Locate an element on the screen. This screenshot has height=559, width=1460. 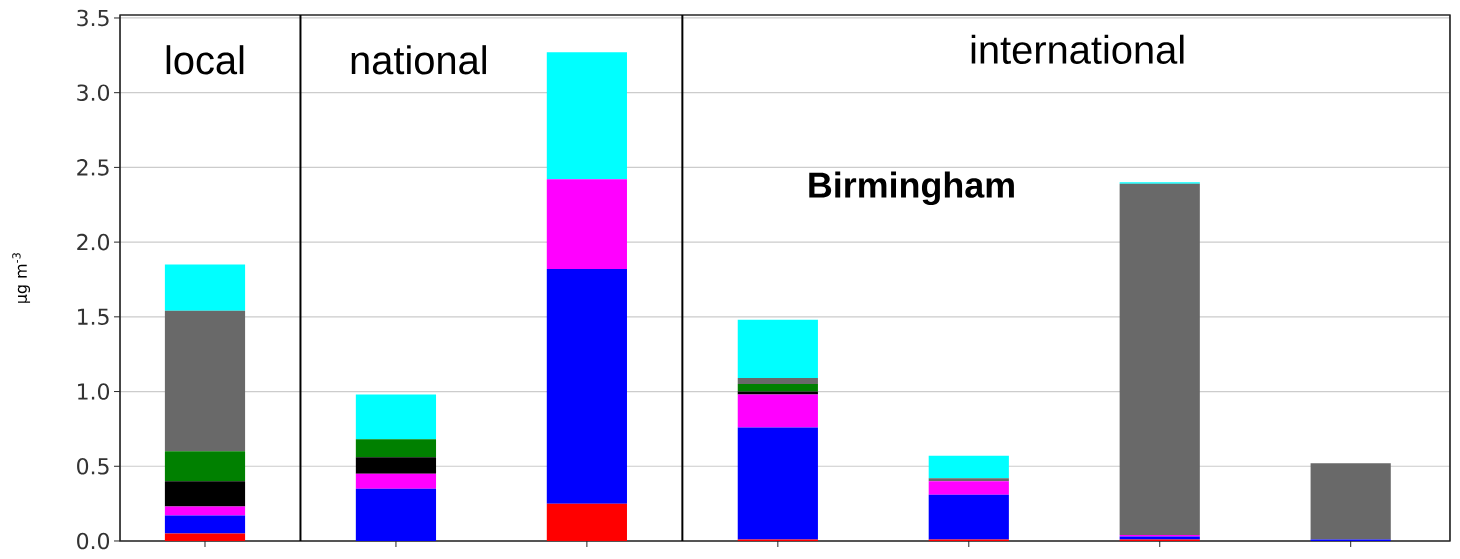
y-tick-label: 1.5 is located at coordinates (93, 316).